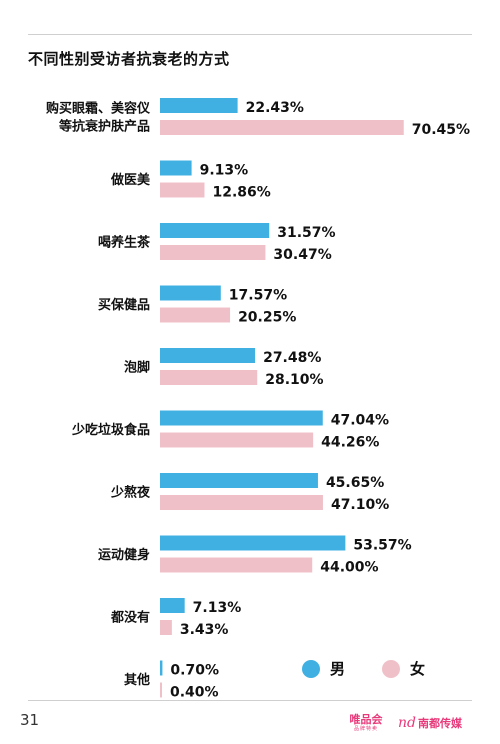  Describe the element at coordinates (360, 421) in the screenshot. I see `value-label-male: 47.04%` at that location.